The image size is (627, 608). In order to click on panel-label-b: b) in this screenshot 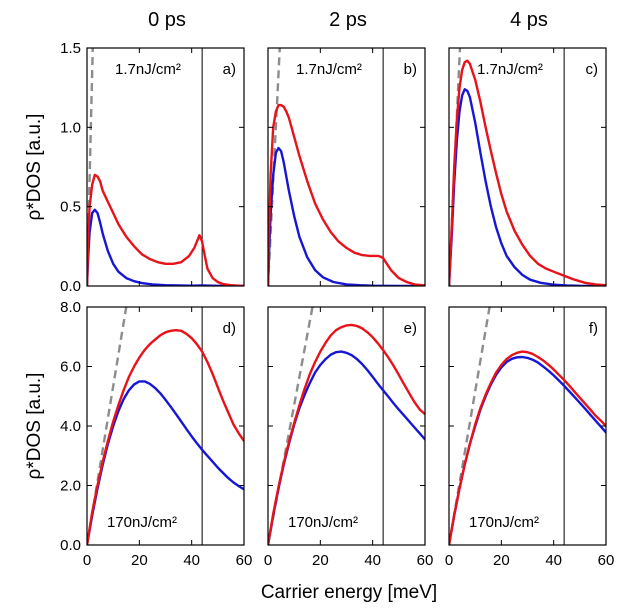, I will do `click(410, 69)`.